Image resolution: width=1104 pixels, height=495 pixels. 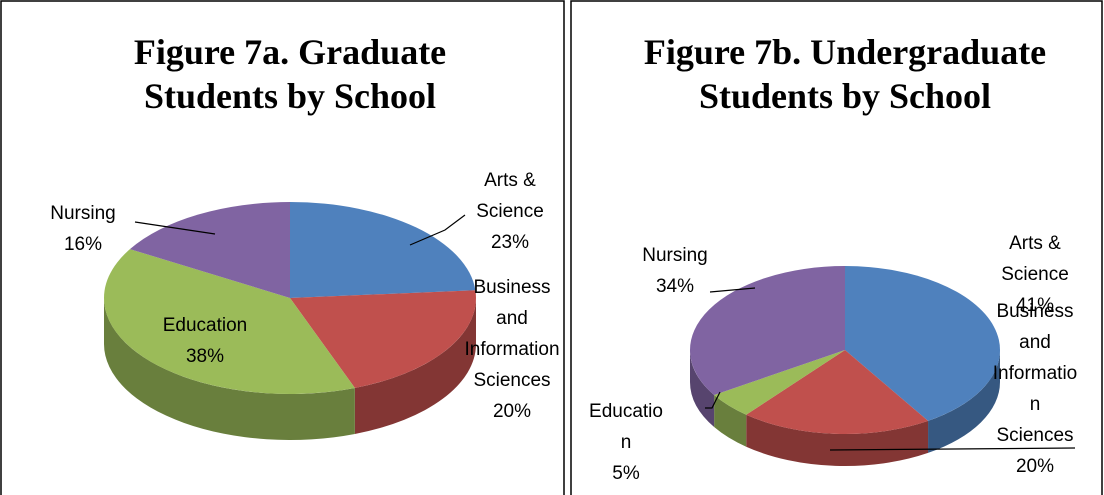 What do you see at coordinates (675, 286) in the screenshot?
I see `value-label: 34%` at bounding box center [675, 286].